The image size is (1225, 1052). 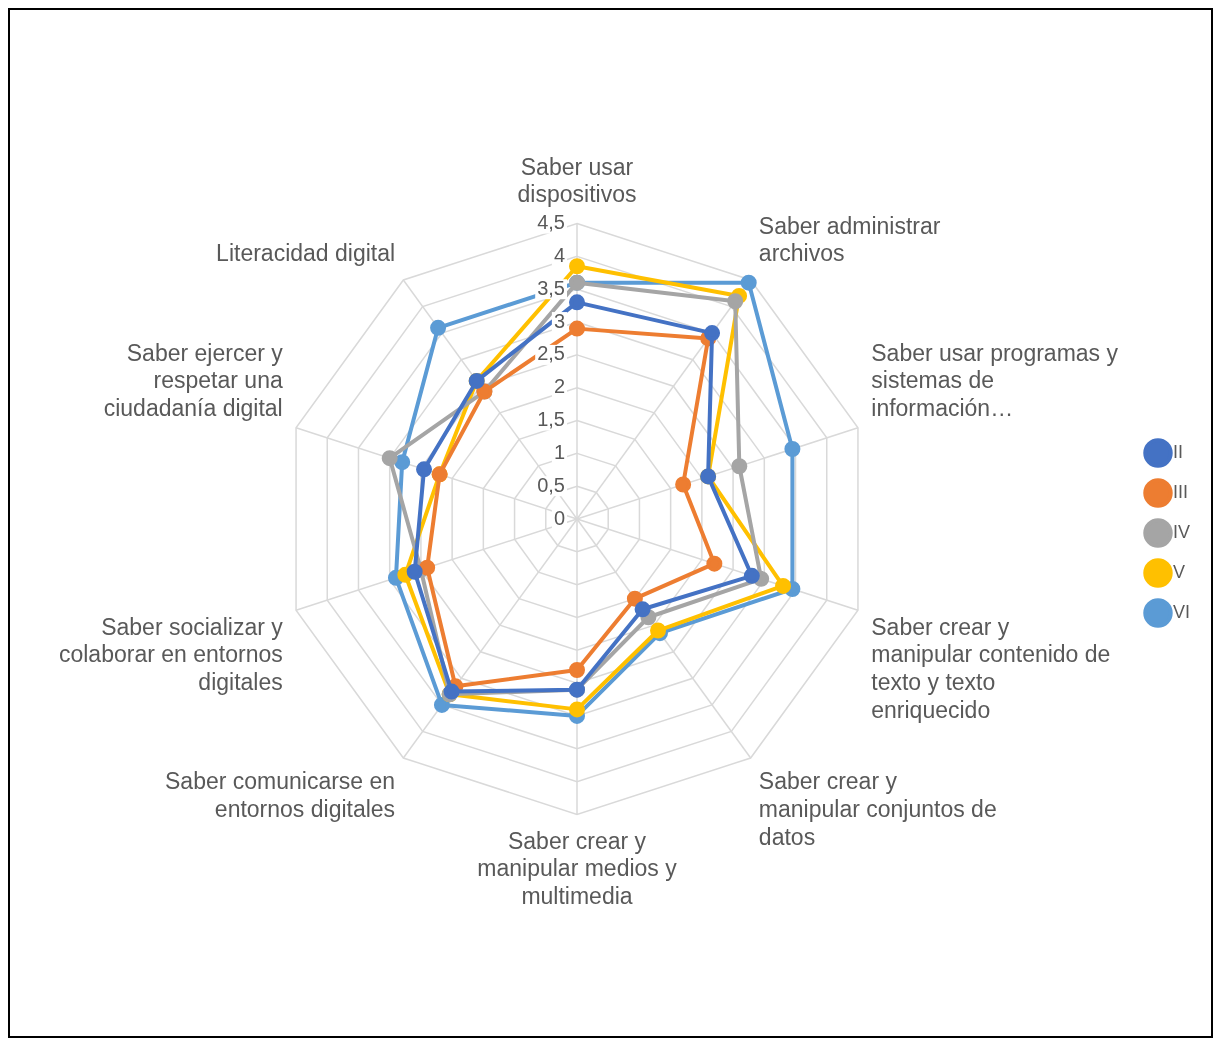 I want to click on spoke-label: Saber administrar archivos, so click(x=849, y=239).